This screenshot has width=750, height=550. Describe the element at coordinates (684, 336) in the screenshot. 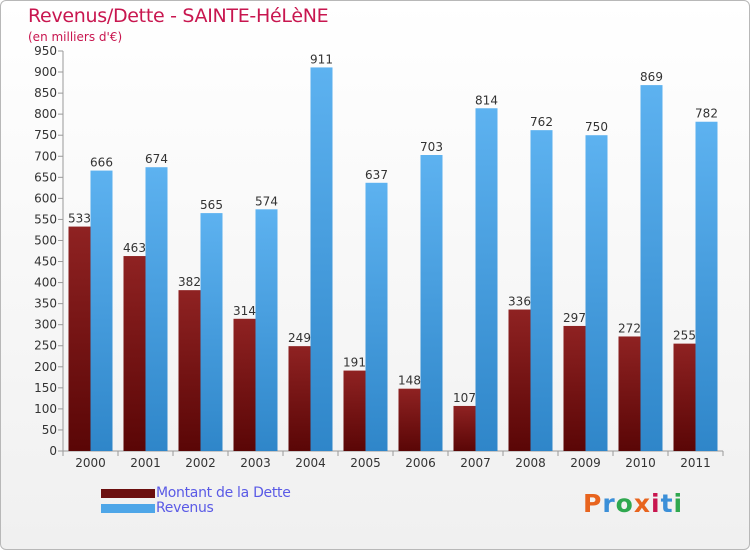

I see `data-label-dette-2011: 255` at that location.